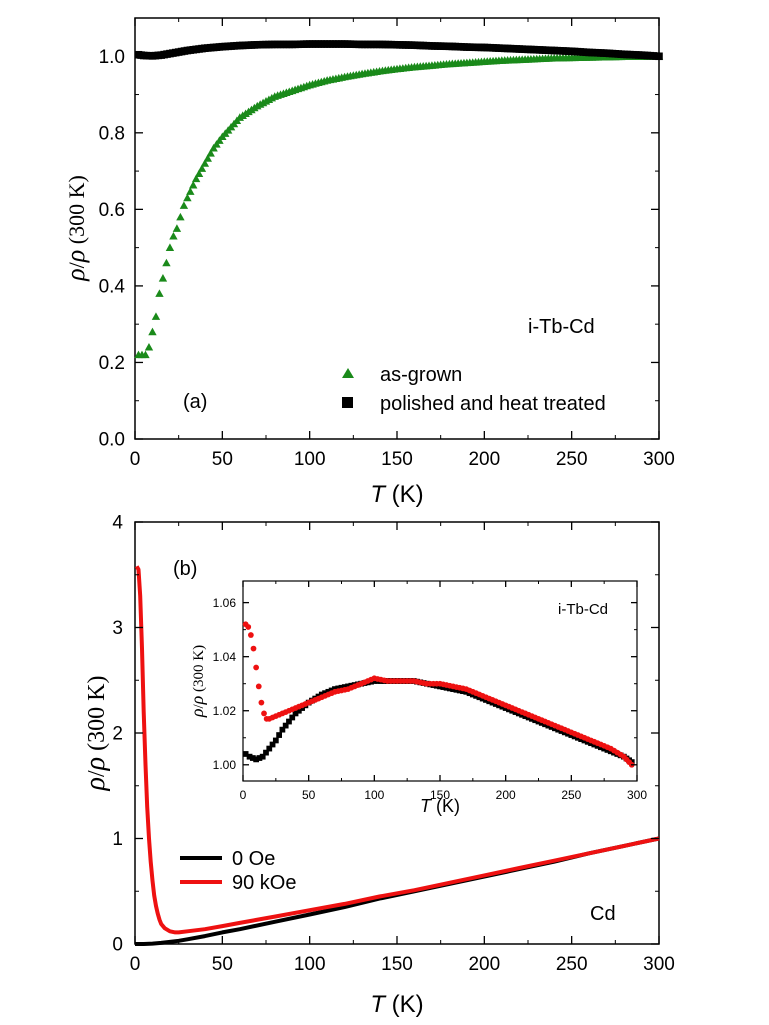 The image size is (769, 1025). What do you see at coordinates (95, 734) in the screenshot?
I see `panel-b-ylabel: ρ/ρ (300 K)` at bounding box center [95, 734].